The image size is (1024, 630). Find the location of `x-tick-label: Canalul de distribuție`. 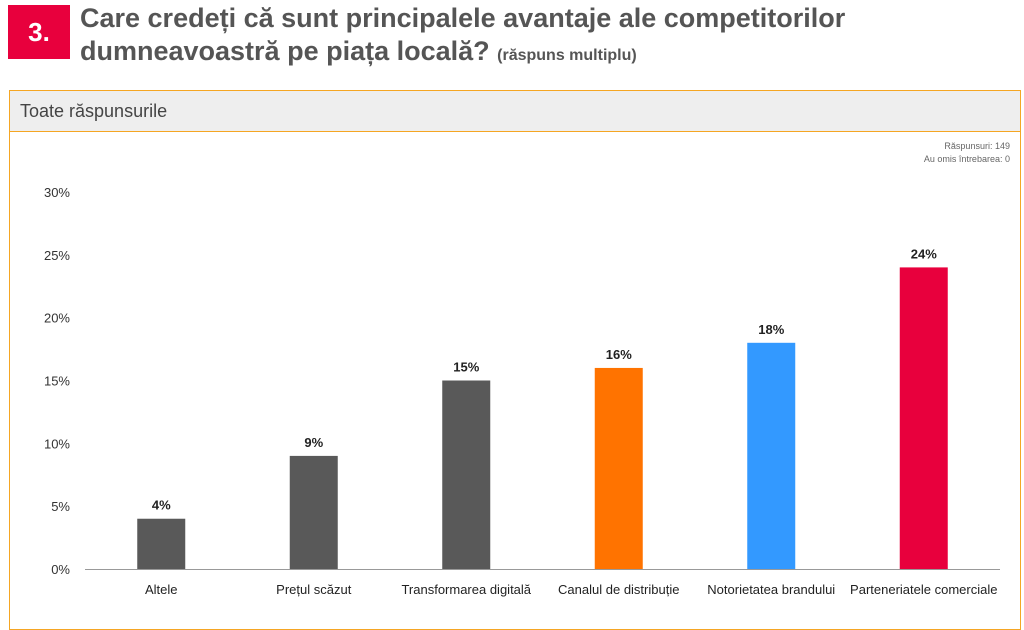

x-tick-label: Canalul de distribuție is located at coordinates (618, 589).